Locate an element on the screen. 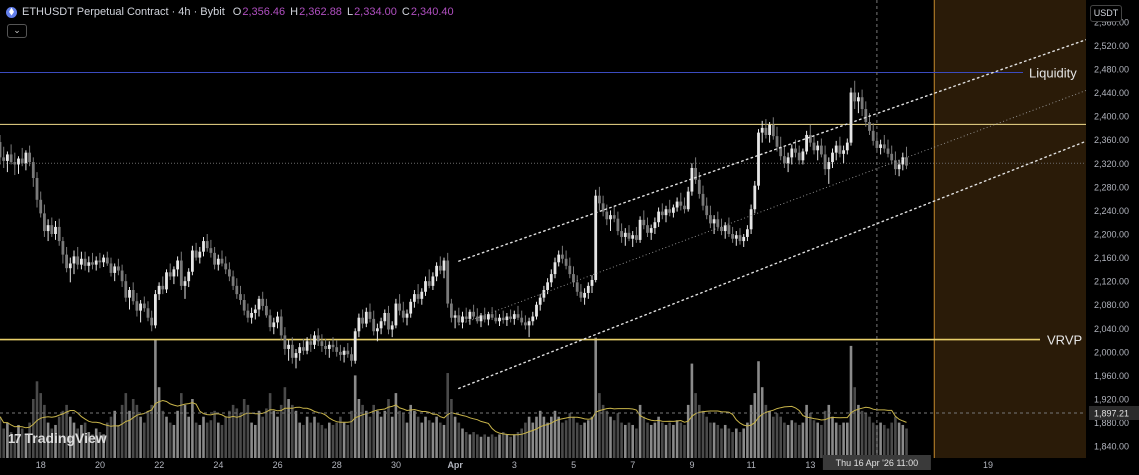 Image resolution: width=1139 pixels, height=475 pixels. time-tick-label: 5 is located at coordinates (573, 465).